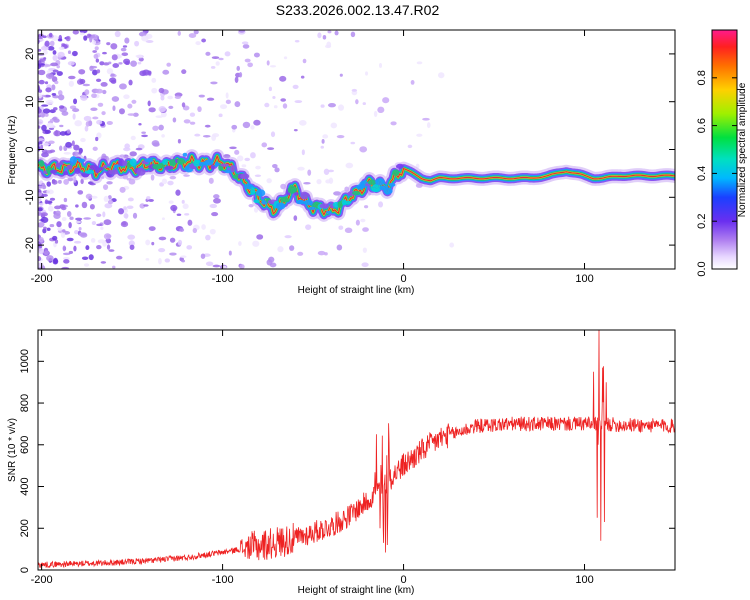 The width and height of the screenshot is (750, 600). I want to click on spectrogram-track-layer, so click(356, 185).